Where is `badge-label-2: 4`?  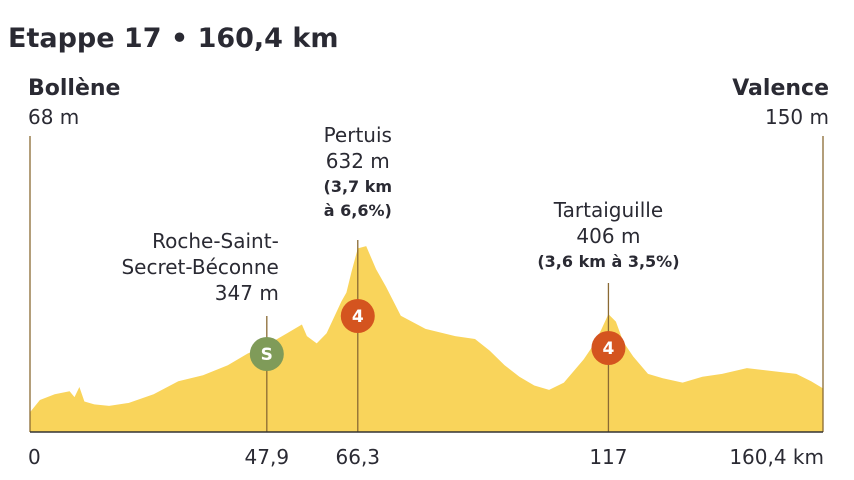 badge-label-2: 4 is located at coordinates (358, 317).